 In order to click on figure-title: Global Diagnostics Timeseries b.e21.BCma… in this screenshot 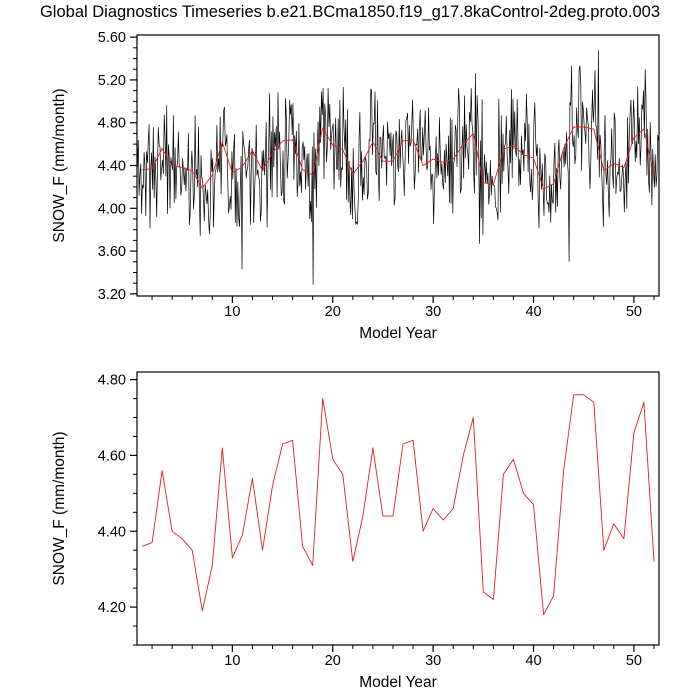, I will do `click(350, 12)`.